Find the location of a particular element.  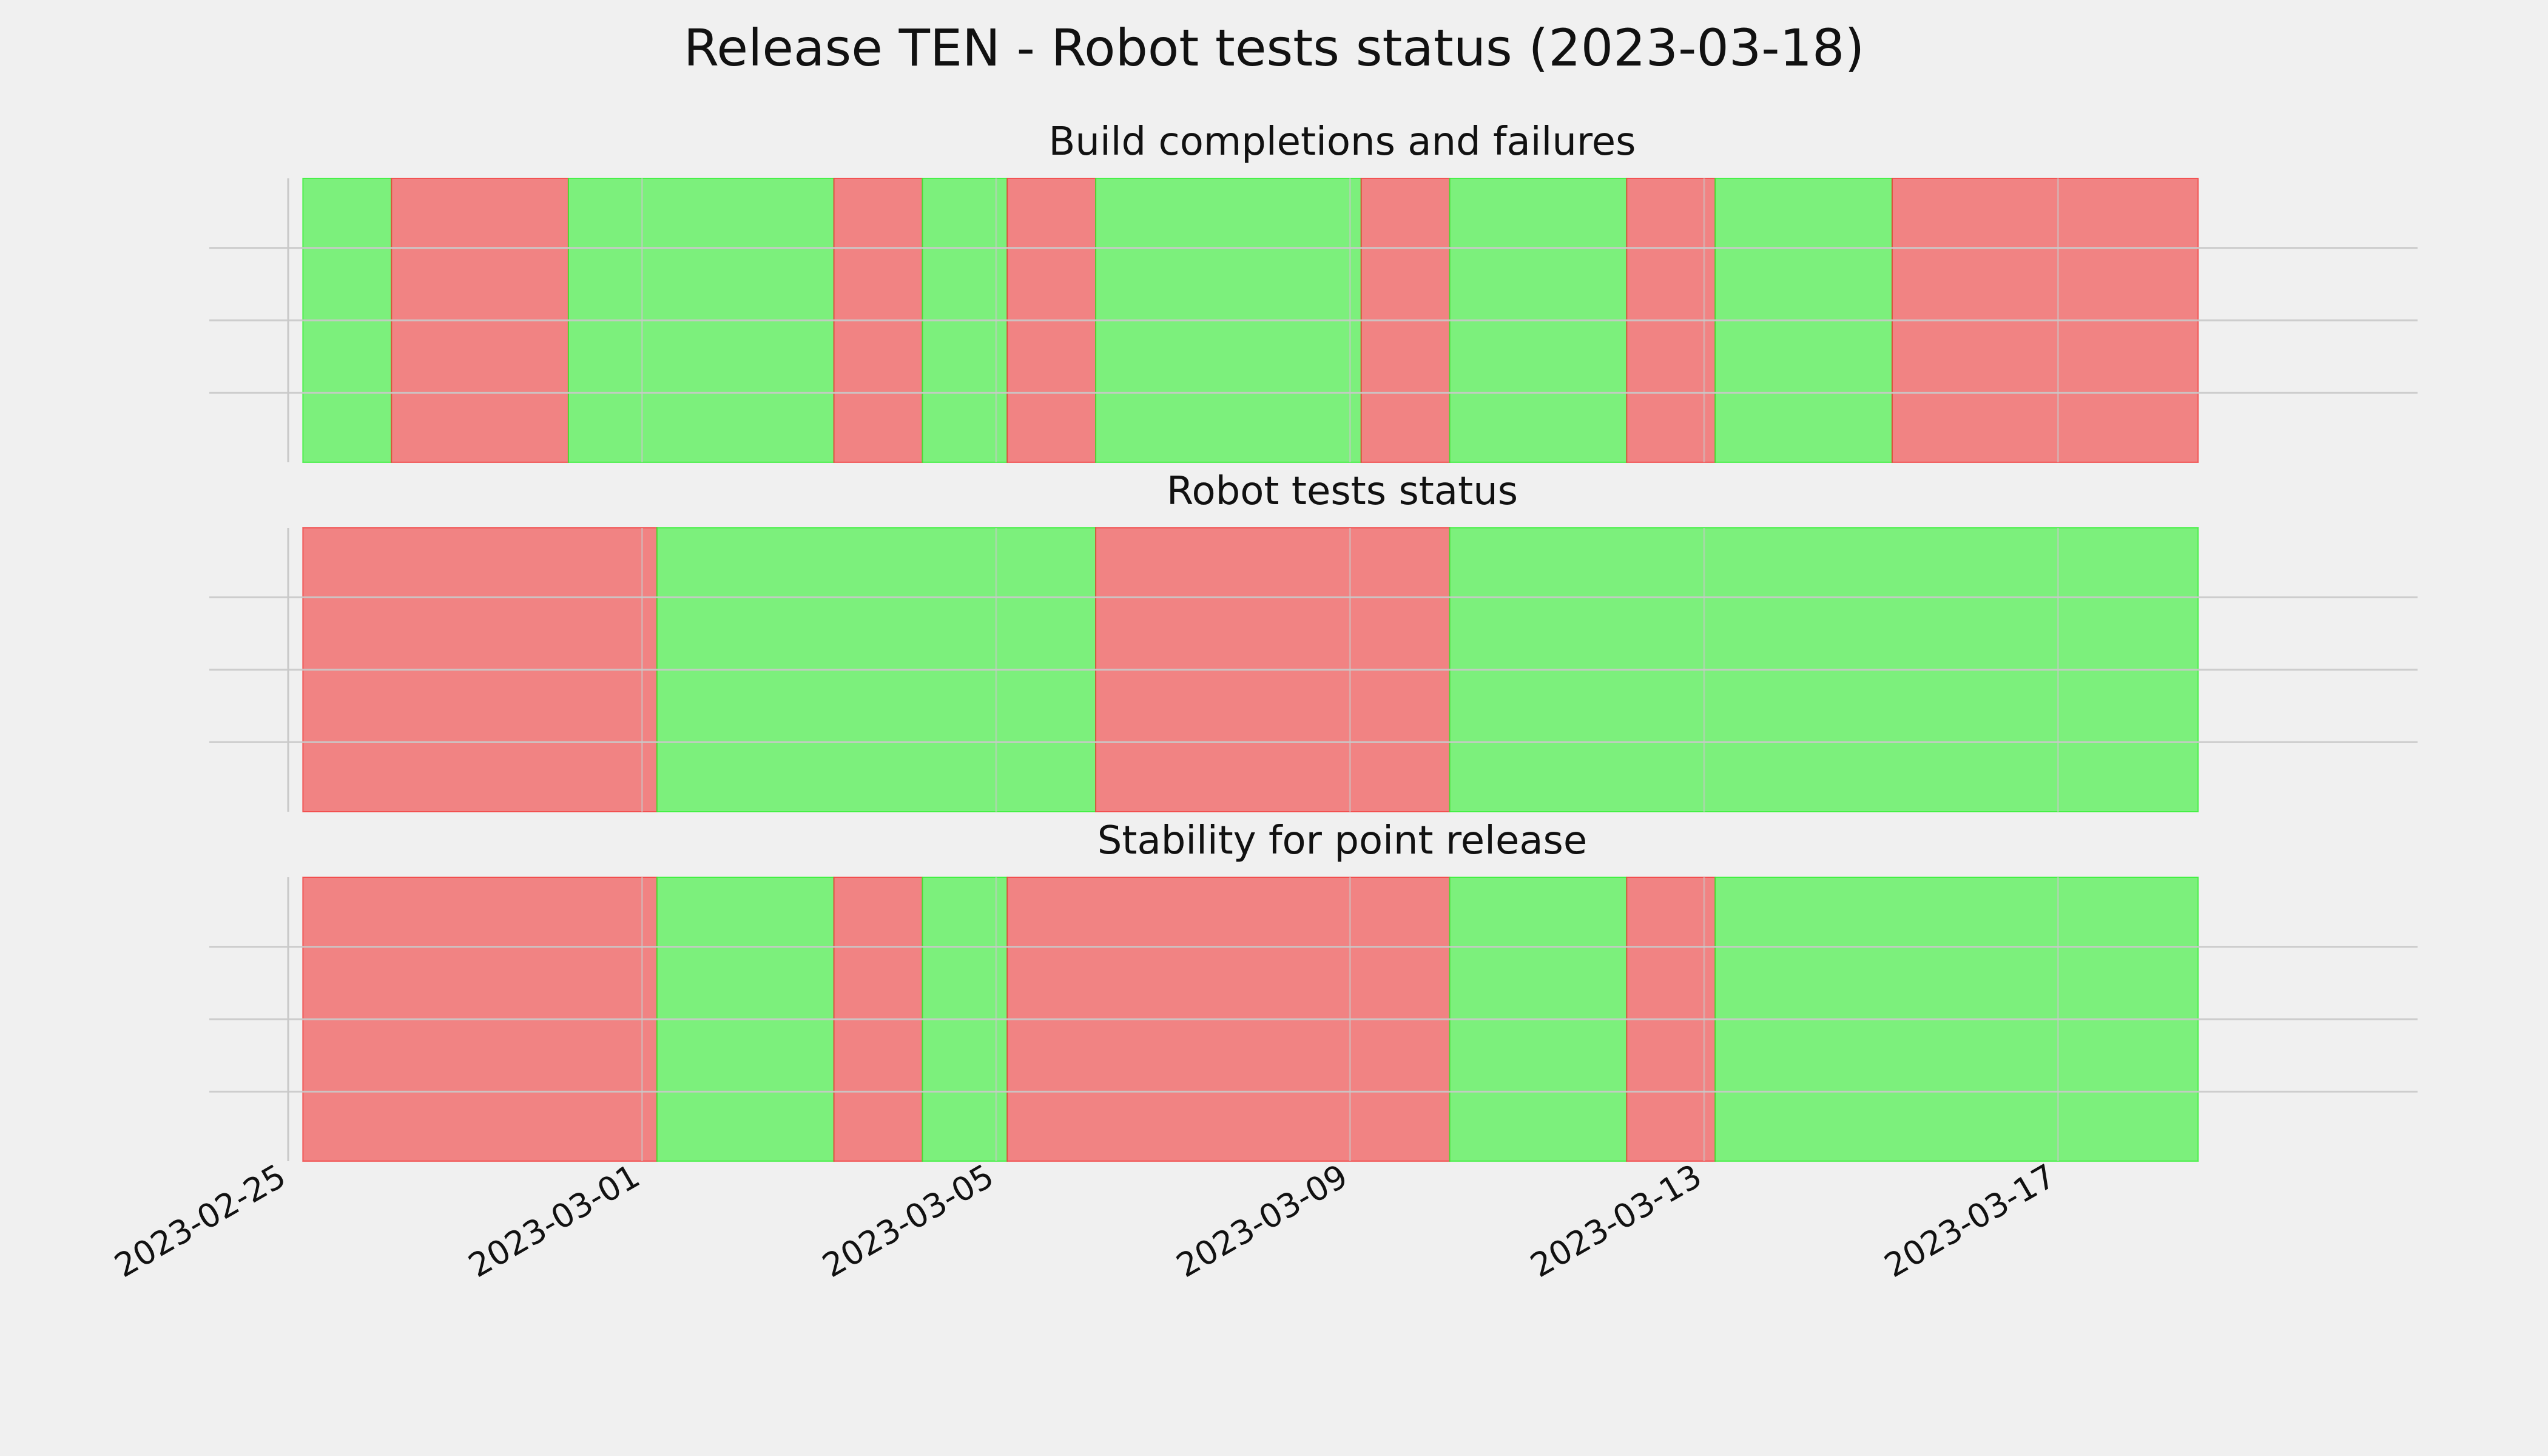

panel-title: Robot tests status is located at coordinates (1342, 491).